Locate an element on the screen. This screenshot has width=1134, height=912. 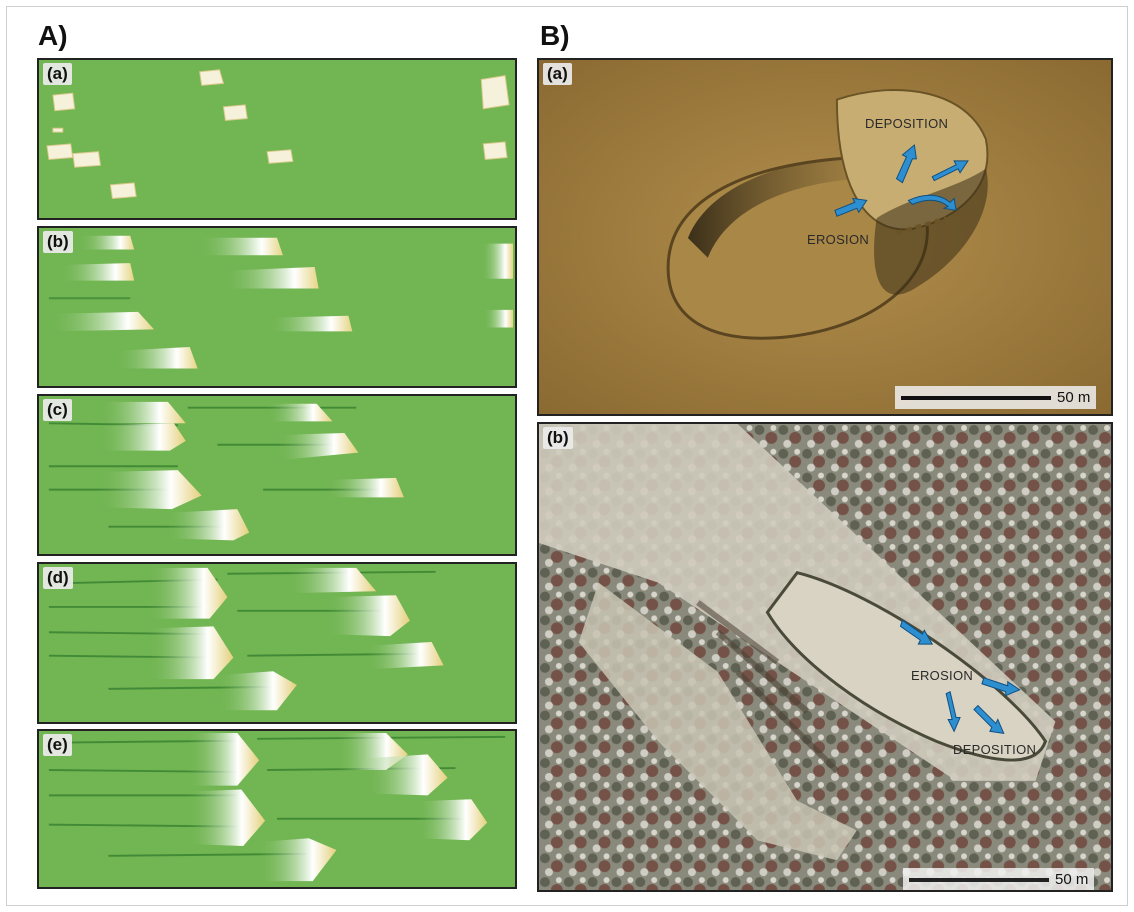
simulation-c-image is located at coordinates (277, 475).